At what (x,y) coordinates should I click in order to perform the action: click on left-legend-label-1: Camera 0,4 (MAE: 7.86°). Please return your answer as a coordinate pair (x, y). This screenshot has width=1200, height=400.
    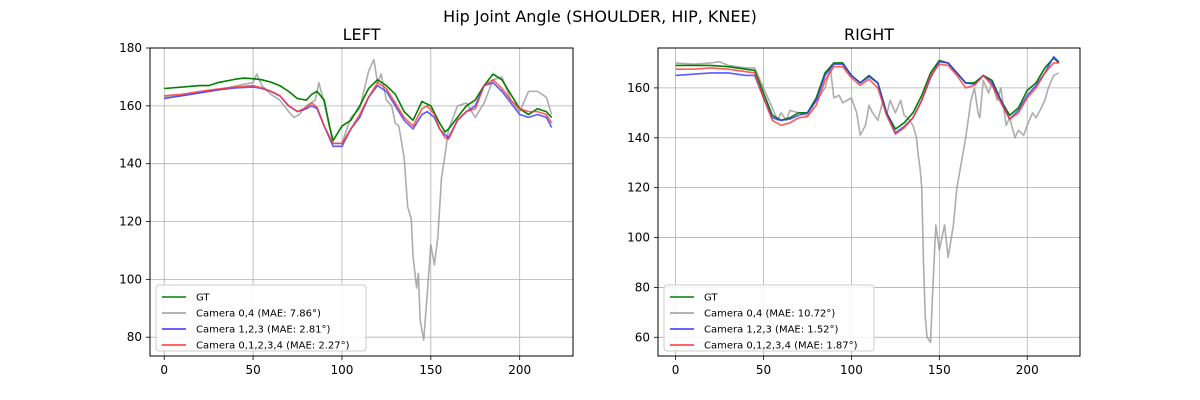
    Looking at the image, I should click on (258, 314).